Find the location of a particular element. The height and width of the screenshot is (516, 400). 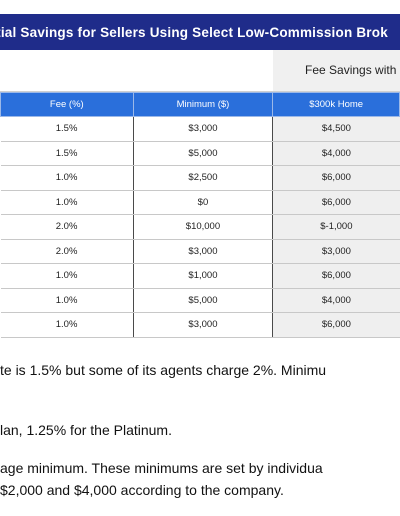

home-savings-cell: $3,000 is located at coordinates (336, 251).